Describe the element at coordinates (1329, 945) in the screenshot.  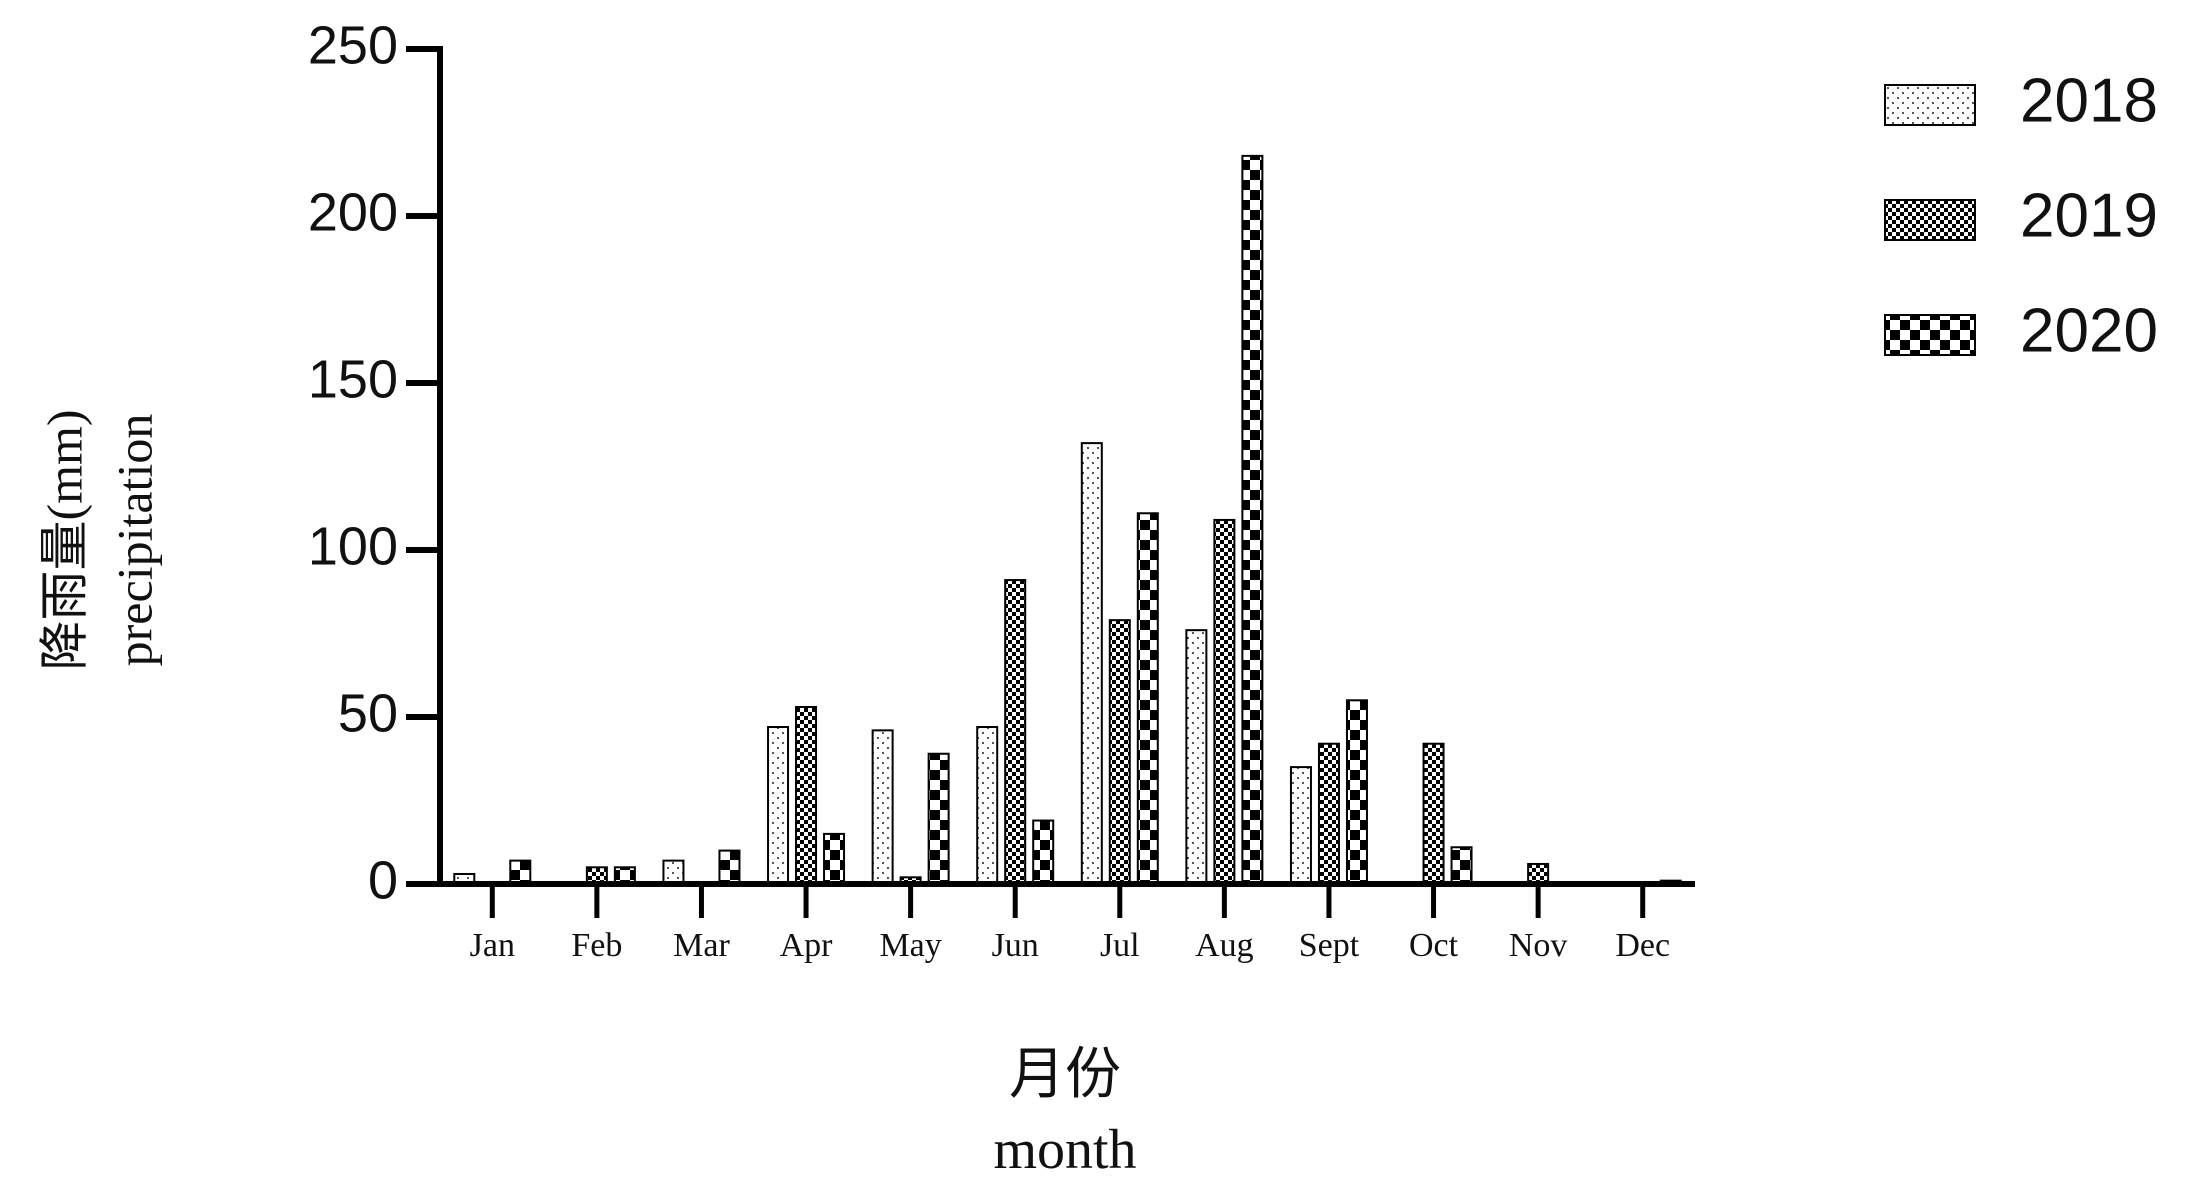
I see `x-tick-label: Sept` at that location.